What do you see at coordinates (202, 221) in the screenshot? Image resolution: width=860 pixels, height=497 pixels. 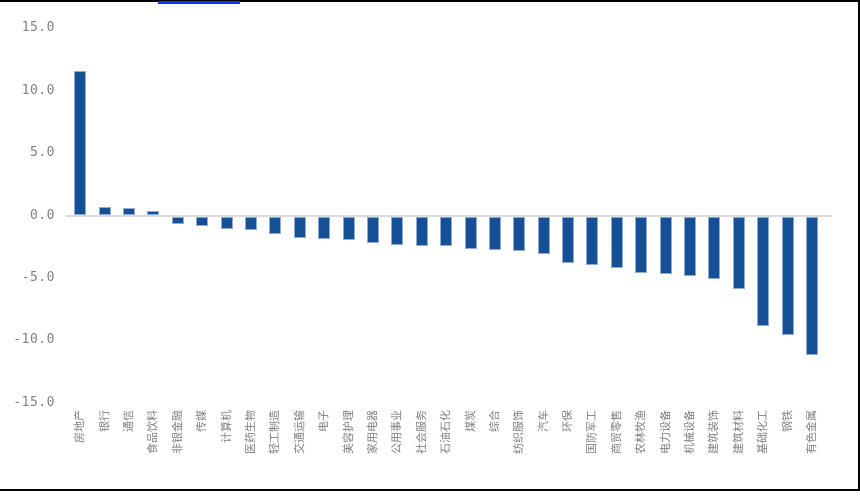 I see `bar-传媒` at bounding box center [202, 221].